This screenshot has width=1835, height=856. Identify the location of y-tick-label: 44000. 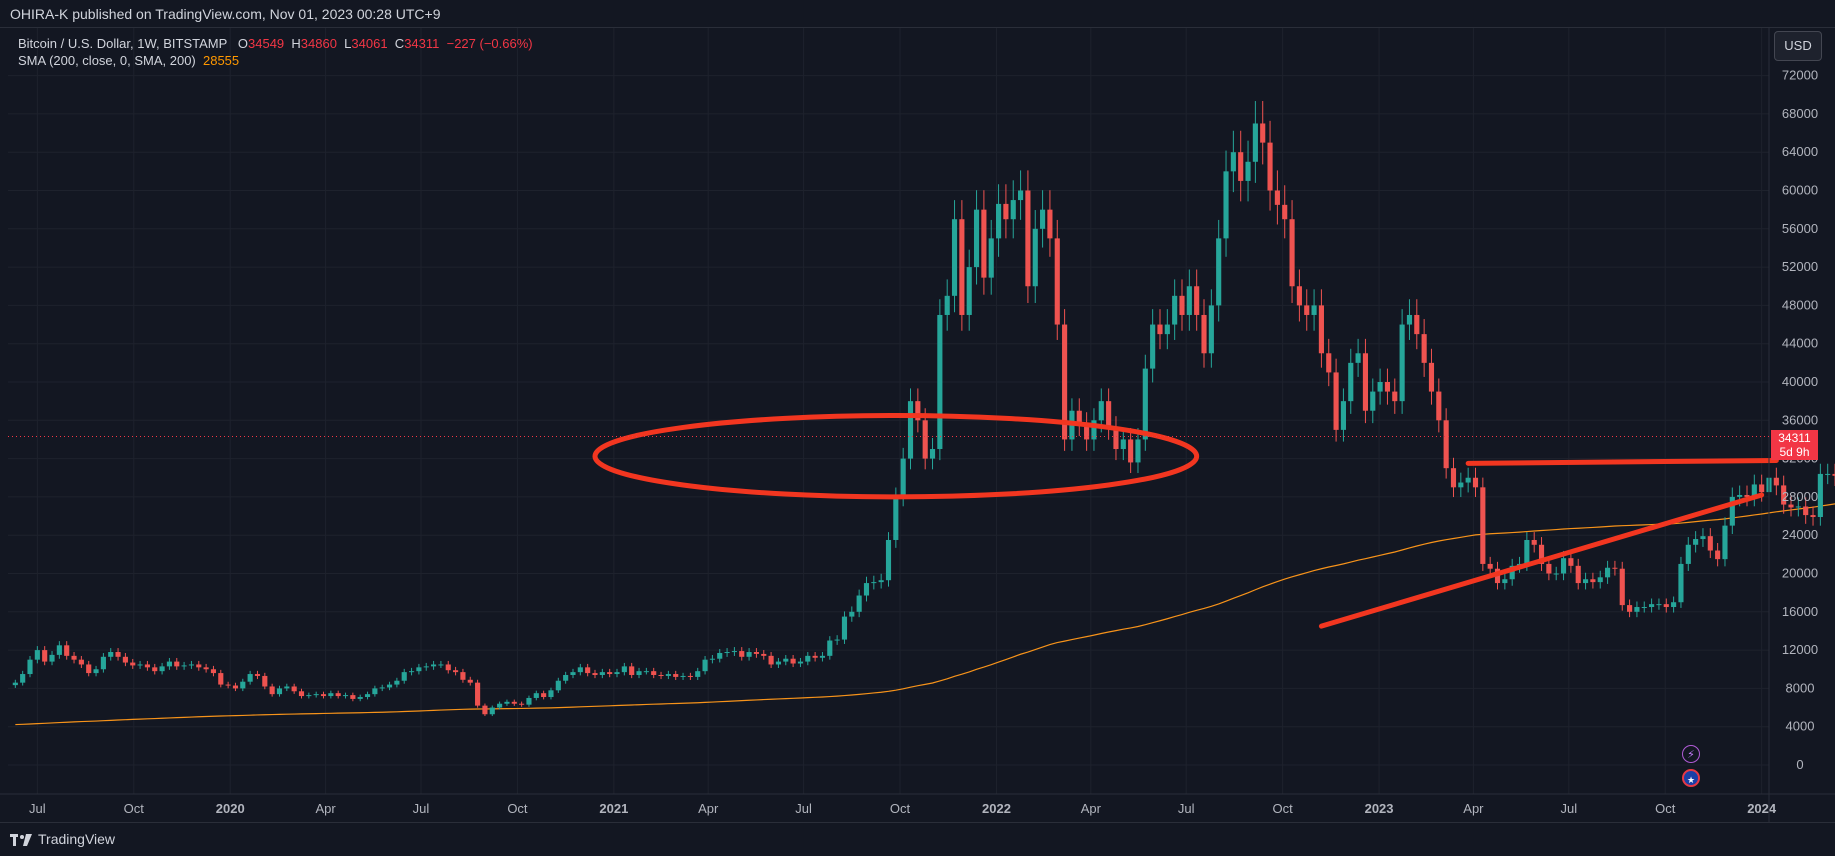
(1800, 343).